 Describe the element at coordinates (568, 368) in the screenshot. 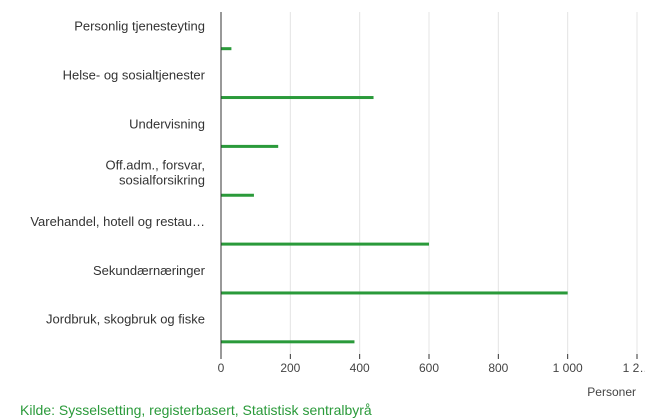

I see `x-tick-label: 1 000` at that location.